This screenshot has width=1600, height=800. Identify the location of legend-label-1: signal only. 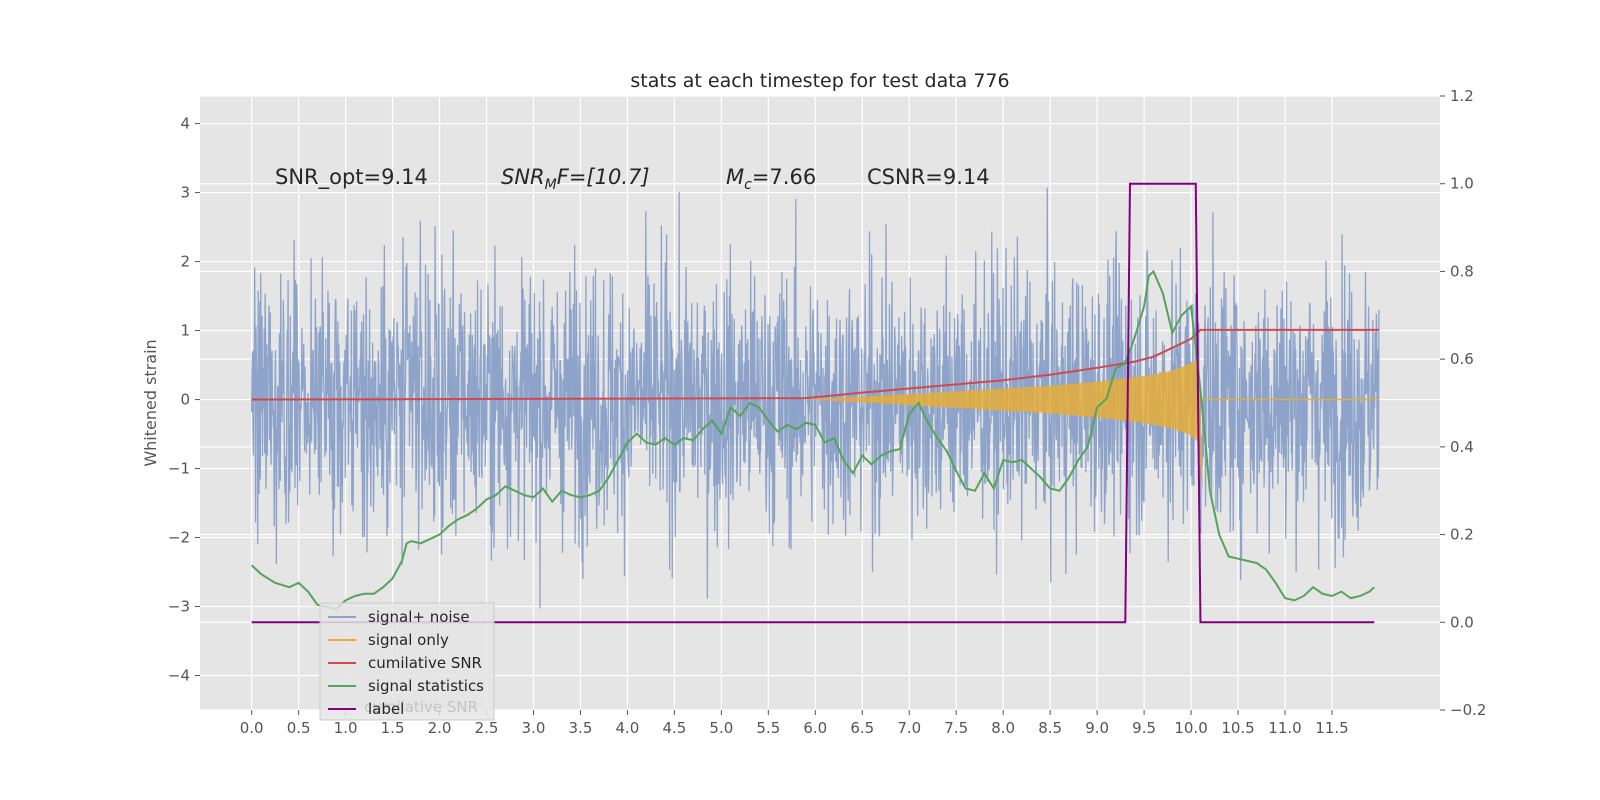
(408, 640).